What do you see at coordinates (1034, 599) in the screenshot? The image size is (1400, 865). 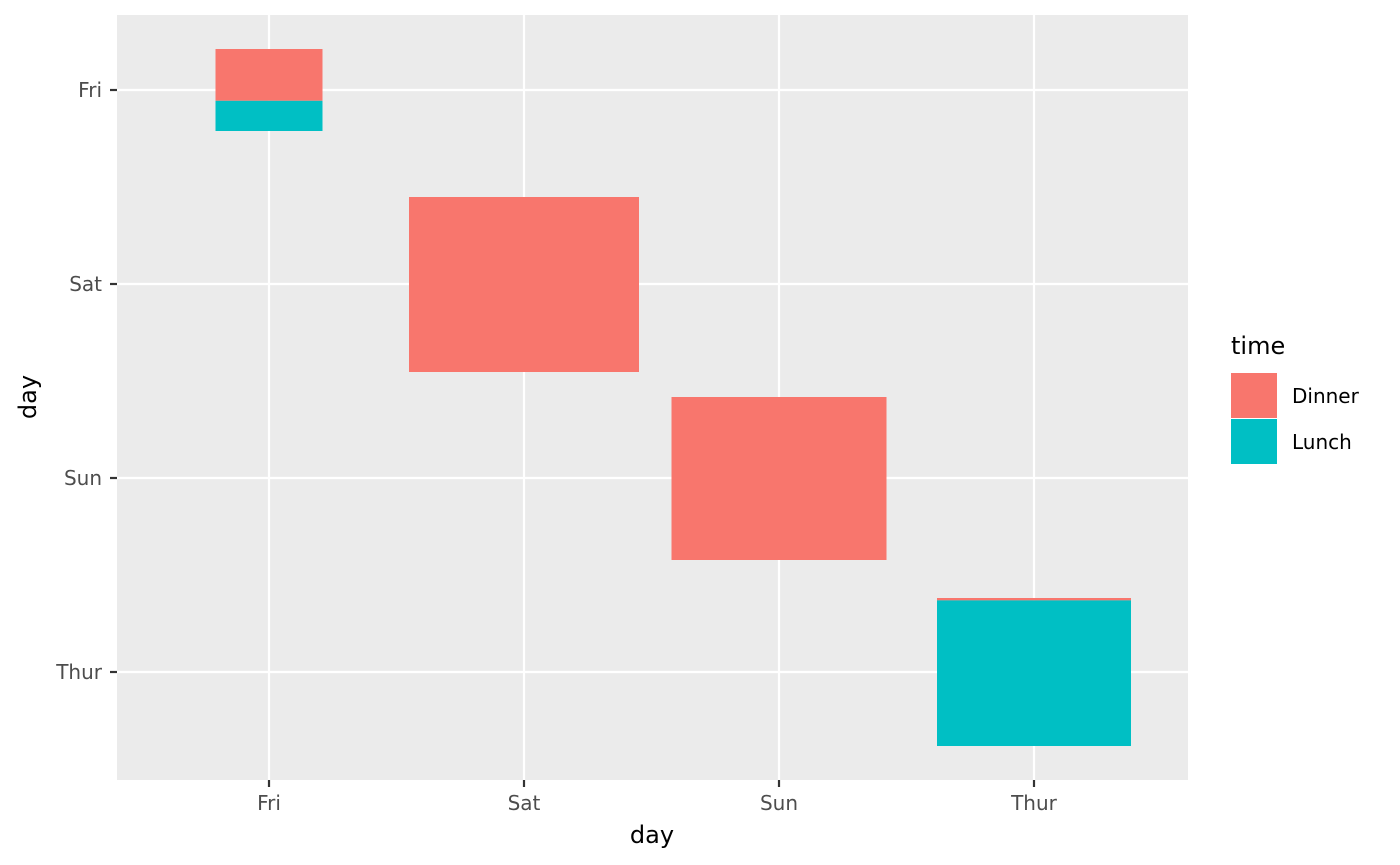 I see `cell-thur-dinner` at bounding box center [1034, 599].